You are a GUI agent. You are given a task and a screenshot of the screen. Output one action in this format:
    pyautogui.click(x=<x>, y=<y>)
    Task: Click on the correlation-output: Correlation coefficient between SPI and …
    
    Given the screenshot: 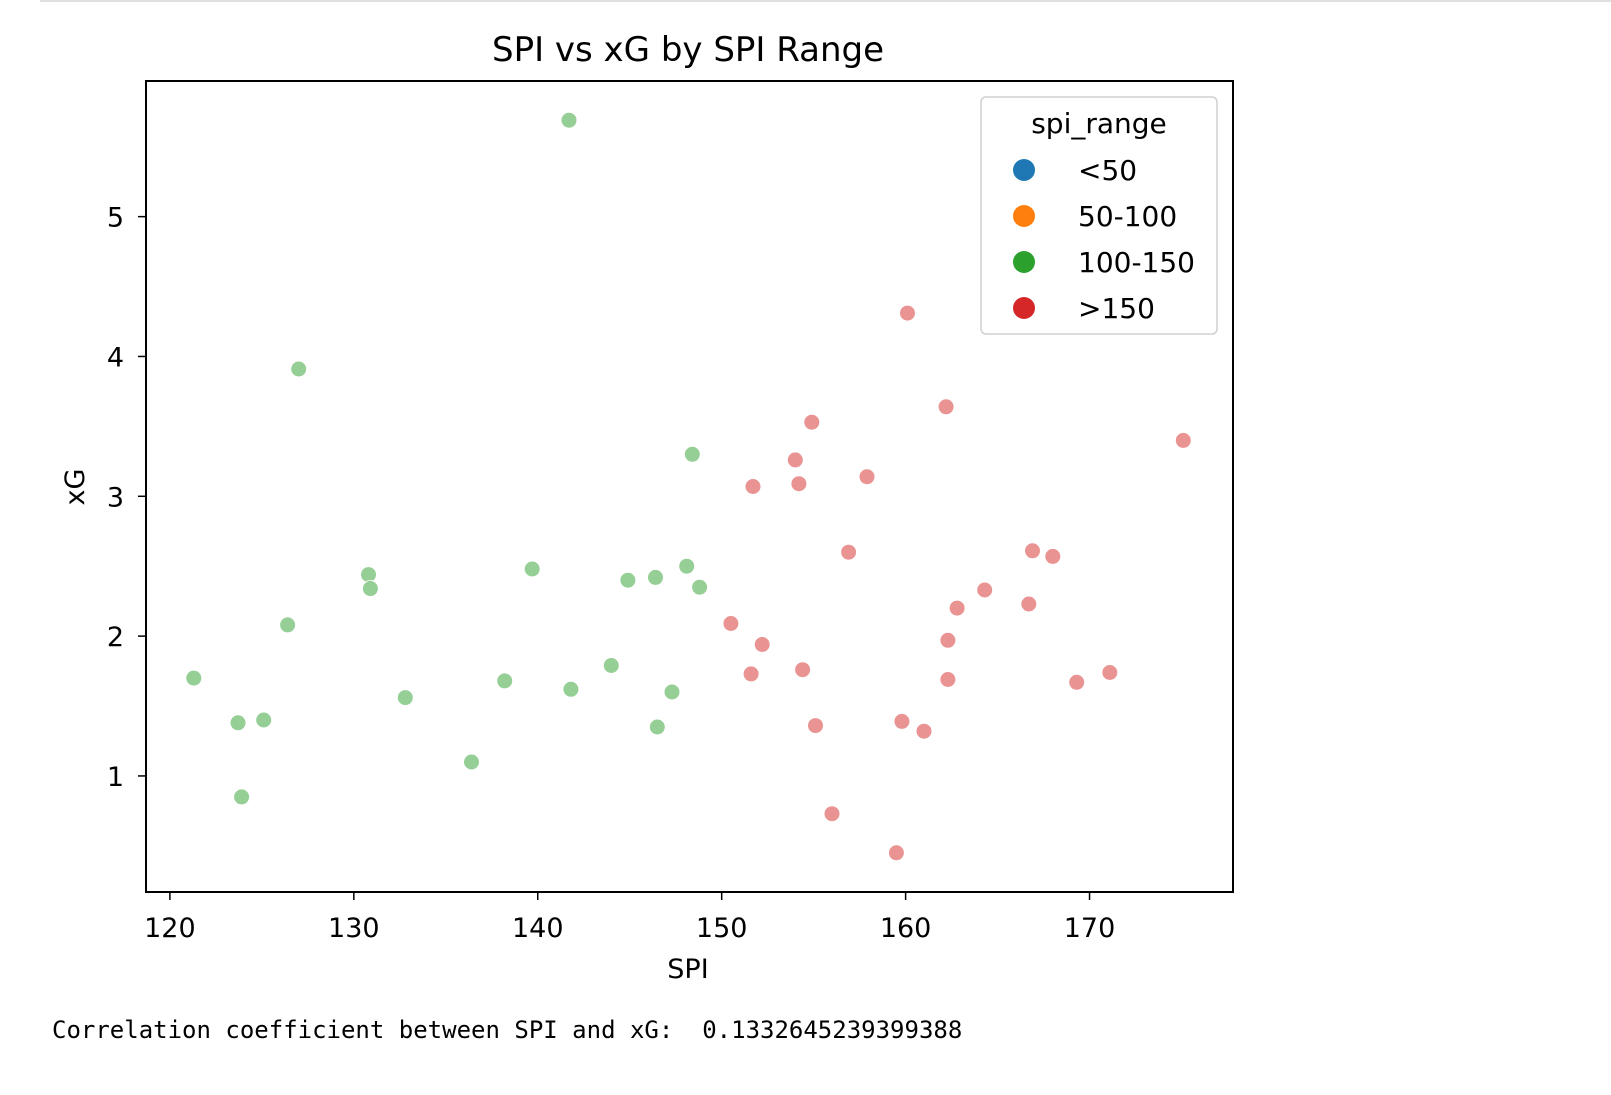 What is the action you would take?
    pyautogui.click(x=507, y=1030)
    